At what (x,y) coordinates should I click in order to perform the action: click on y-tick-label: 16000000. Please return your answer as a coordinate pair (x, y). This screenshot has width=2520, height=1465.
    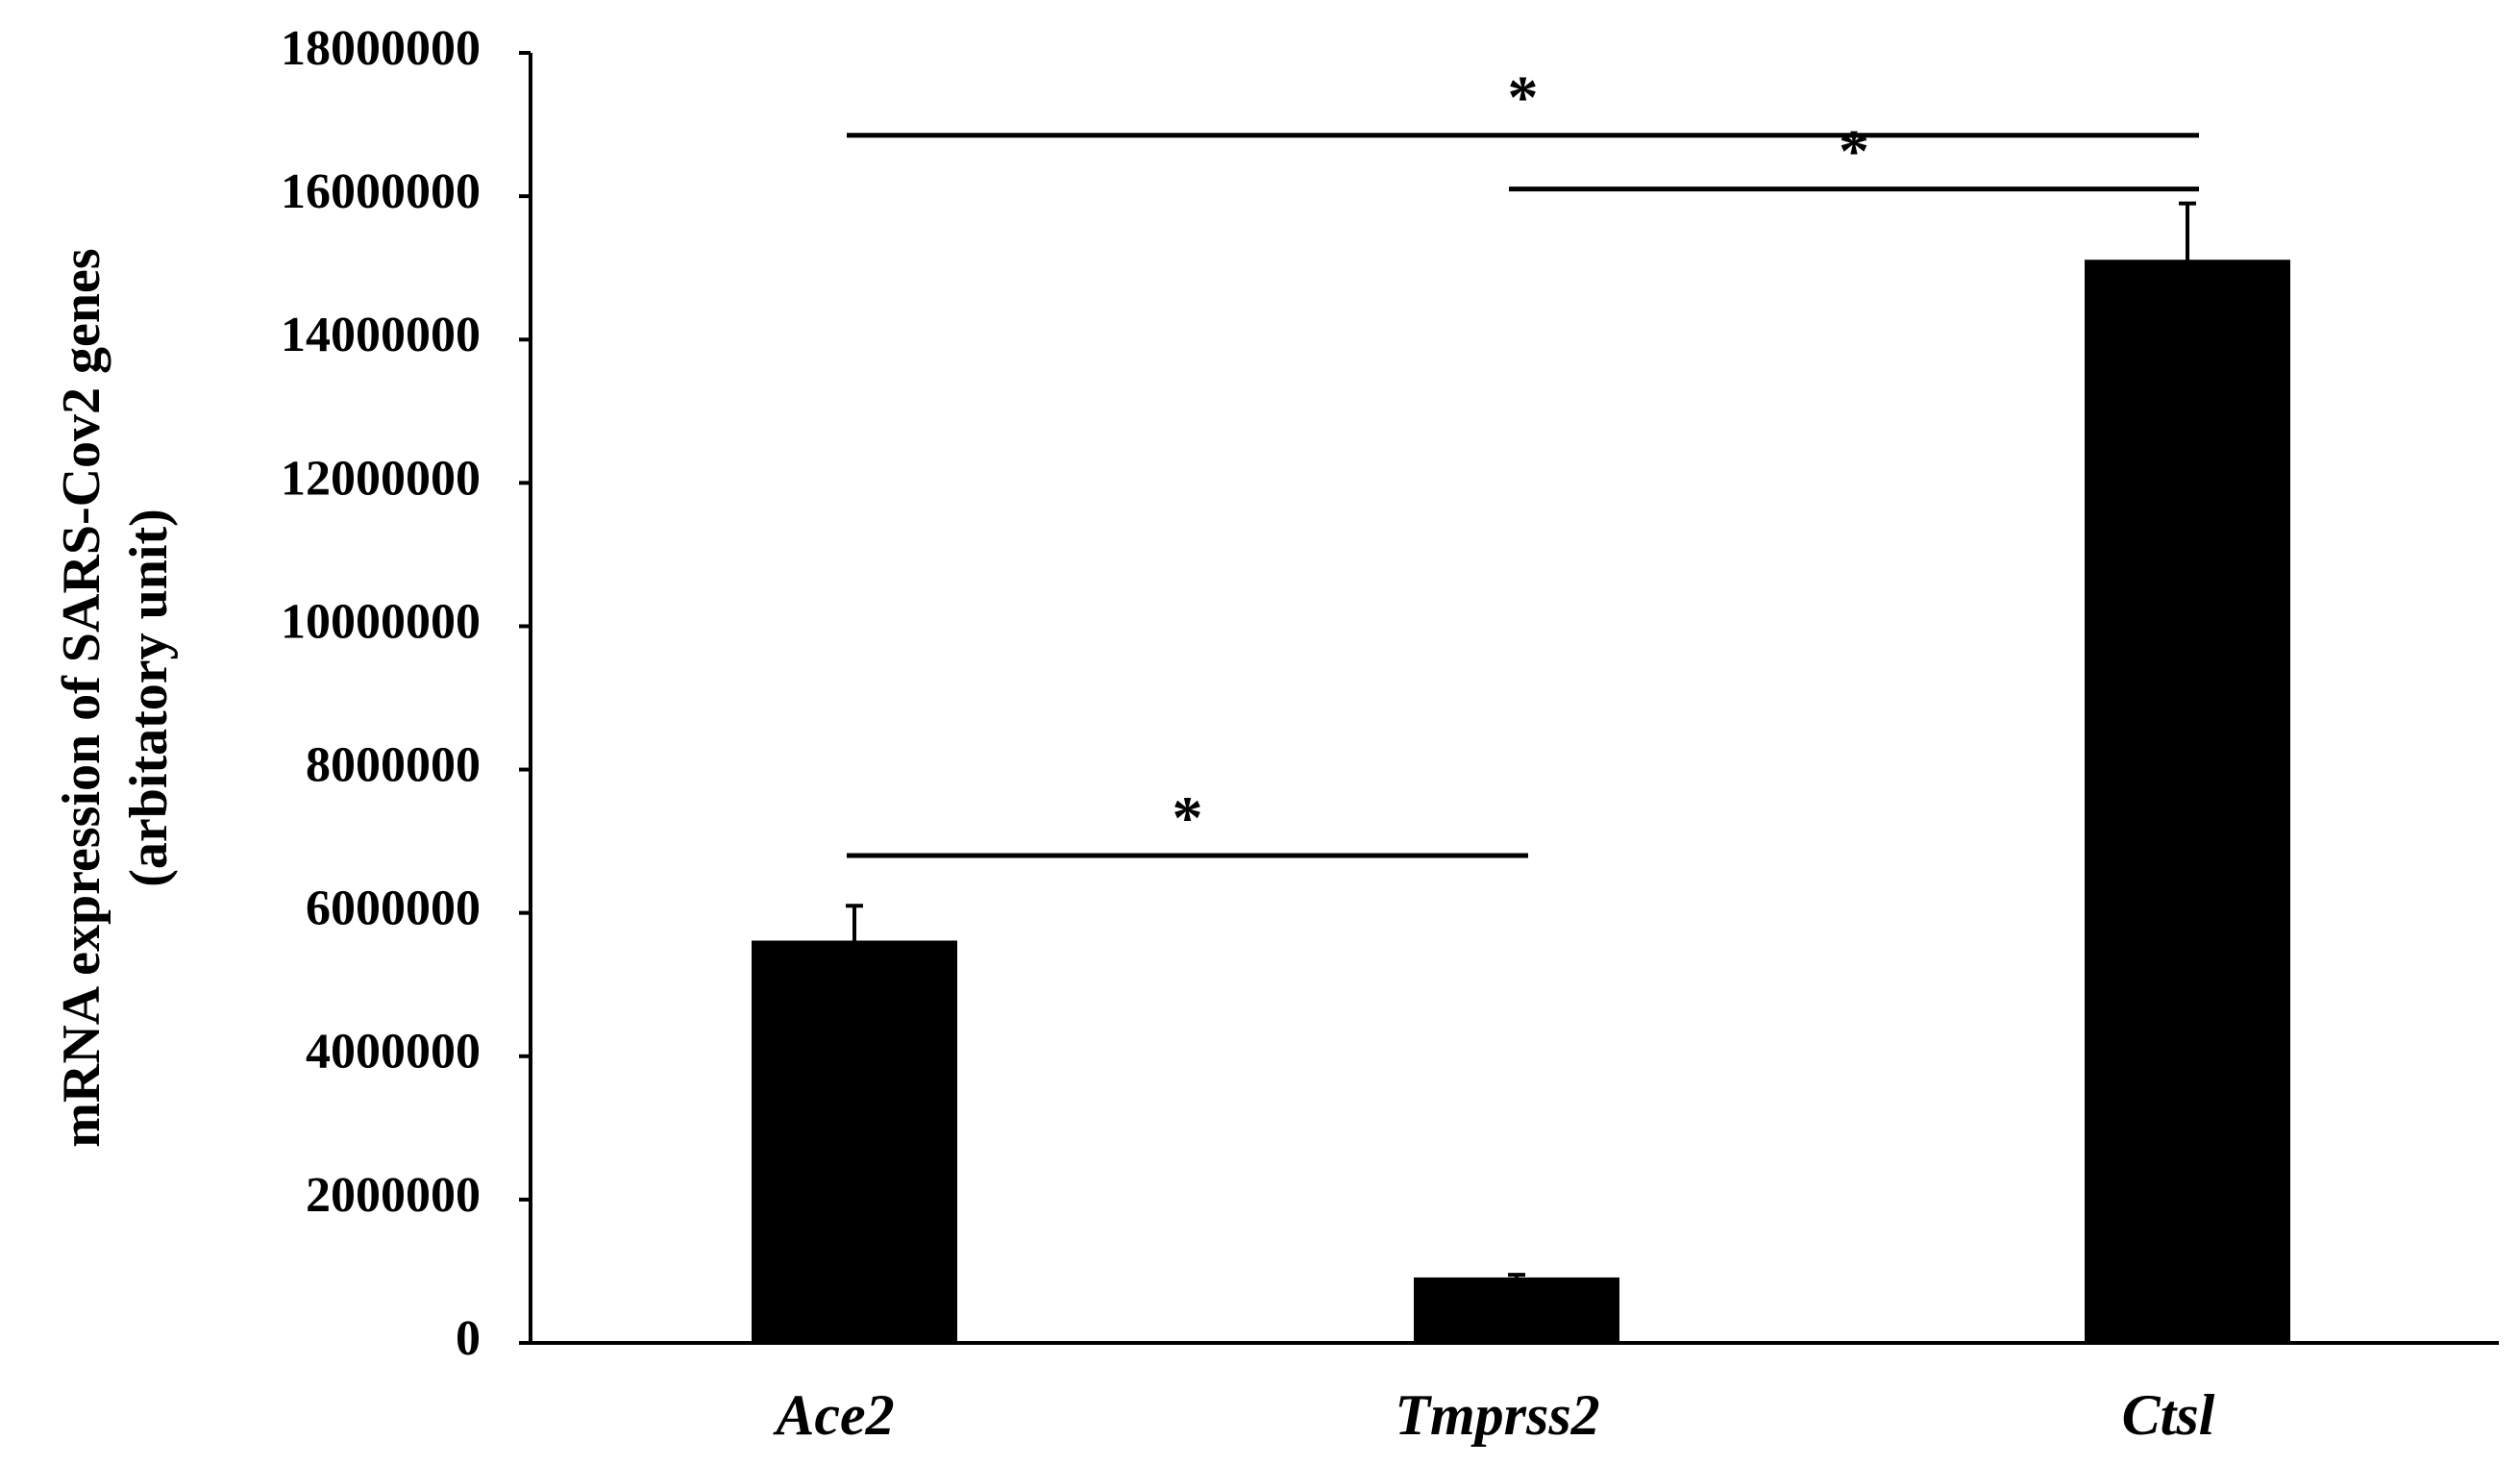
    Looking at the image, I should click on (381, 191).